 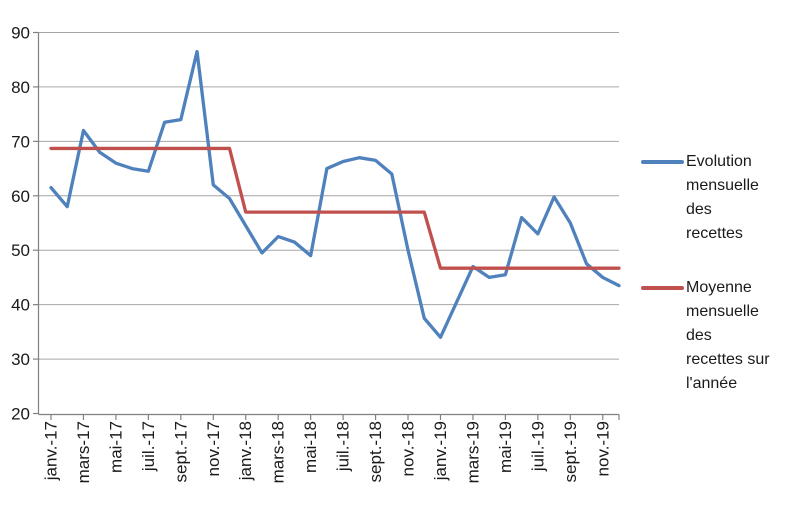 I want to click on x-axis-label: mai-17, so click(x=115, y=447).